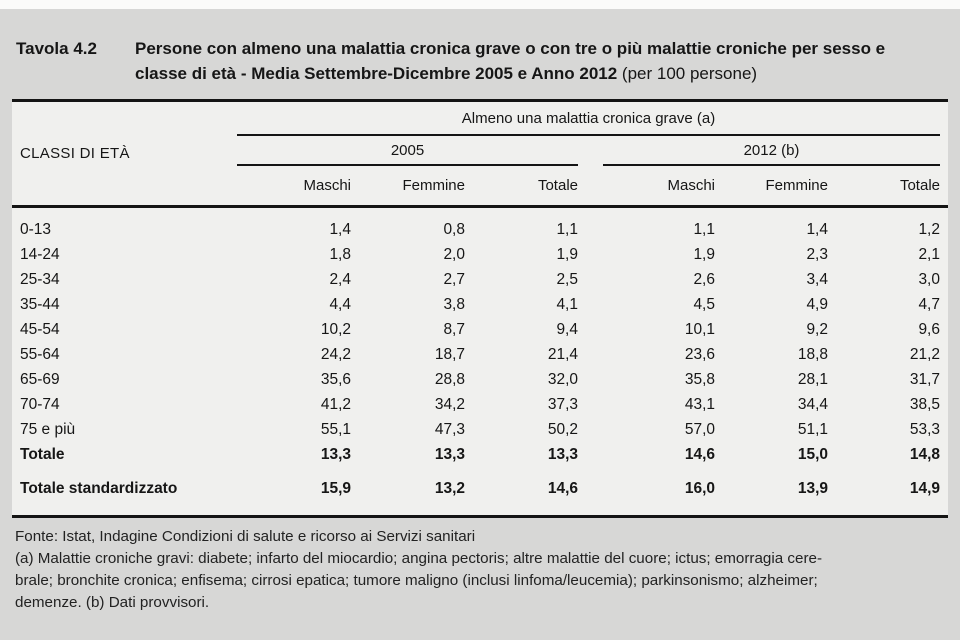 This screenshot has height=640, width=960. Describe the element at coordinates (407, 151) in the screenshot. I see `group-header-2005: 2005` at that location.